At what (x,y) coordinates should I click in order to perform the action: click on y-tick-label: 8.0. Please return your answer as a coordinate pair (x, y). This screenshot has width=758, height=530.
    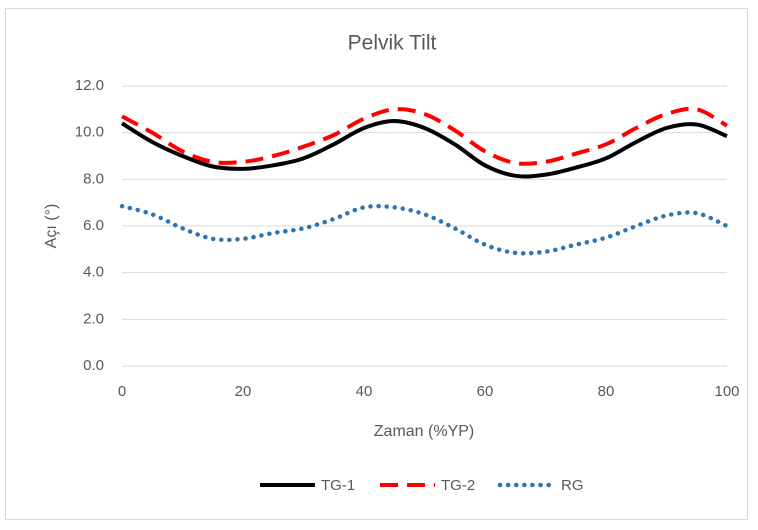
    Looking at the image, I should click on (93, 178).